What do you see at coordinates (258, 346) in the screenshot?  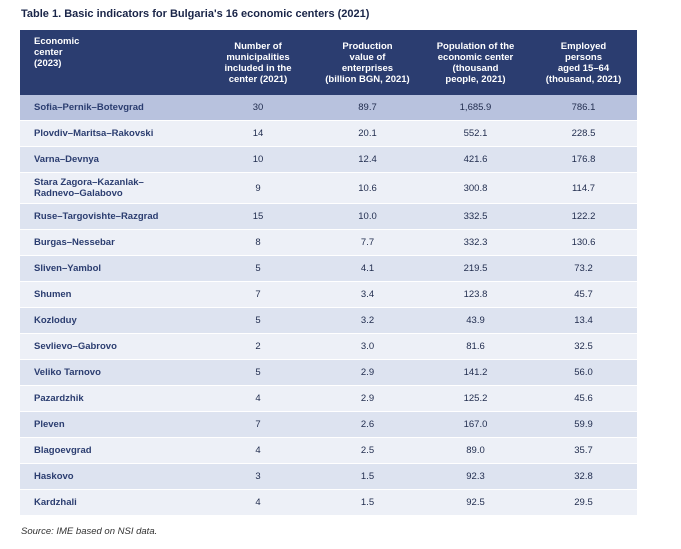 I see `cell-municipalities: 2` at bounding box center [258, 346].